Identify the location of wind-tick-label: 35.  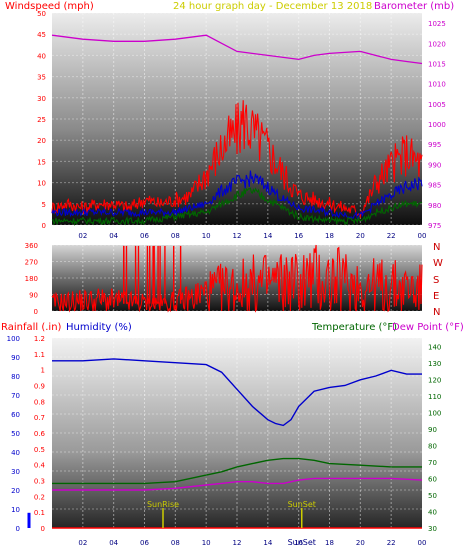
(41, 78).